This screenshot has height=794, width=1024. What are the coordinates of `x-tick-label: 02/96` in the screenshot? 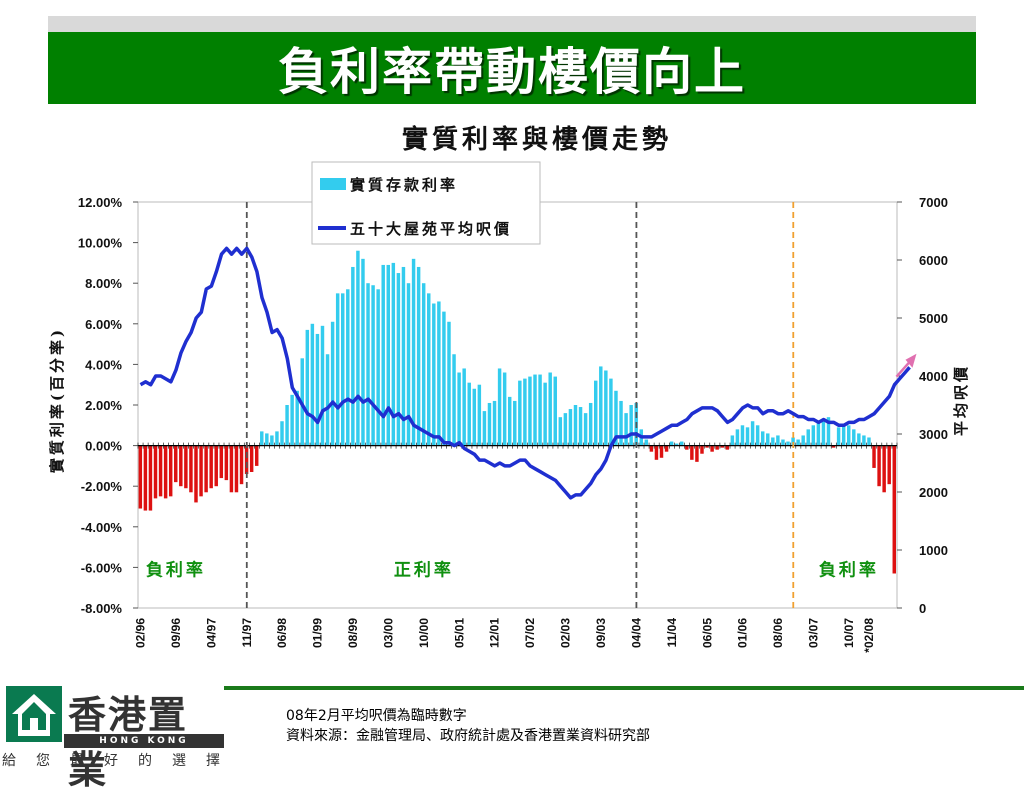 It's located at (141, 633).